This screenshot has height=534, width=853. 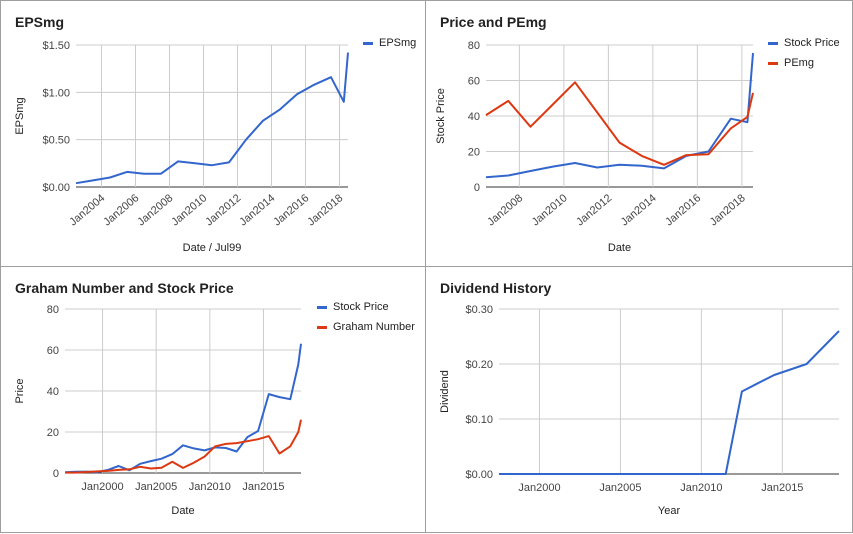 What do you see at coordinates (20, 390) in the screenshot?
I see `y-axis-title: Price` at bounding box center [20, 390].